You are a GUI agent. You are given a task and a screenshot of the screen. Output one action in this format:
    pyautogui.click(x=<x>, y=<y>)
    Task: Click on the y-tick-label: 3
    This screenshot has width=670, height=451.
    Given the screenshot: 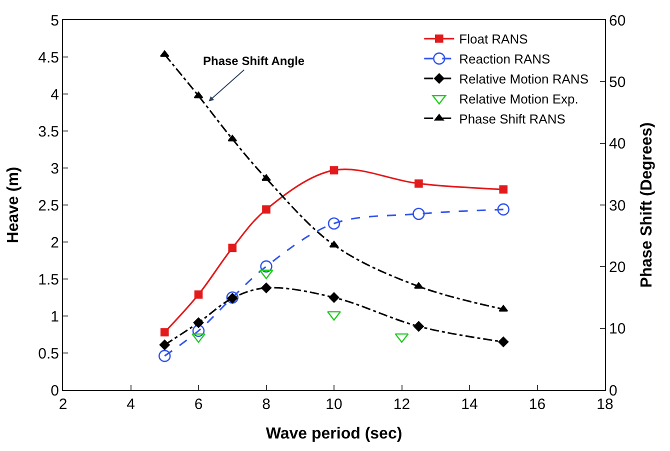 What is the action you would take?
    pyautogui.click(x=54, y=169)
    